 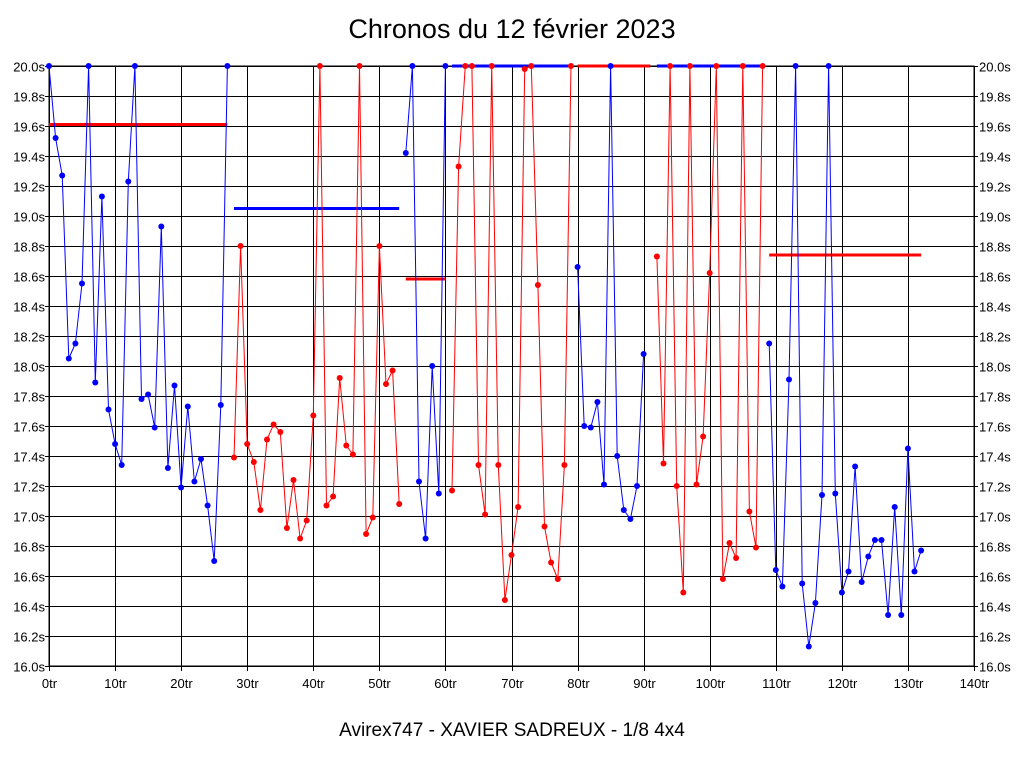 I want to click on y-tick-label-left: 17.4s, so click(x=29, y=457).